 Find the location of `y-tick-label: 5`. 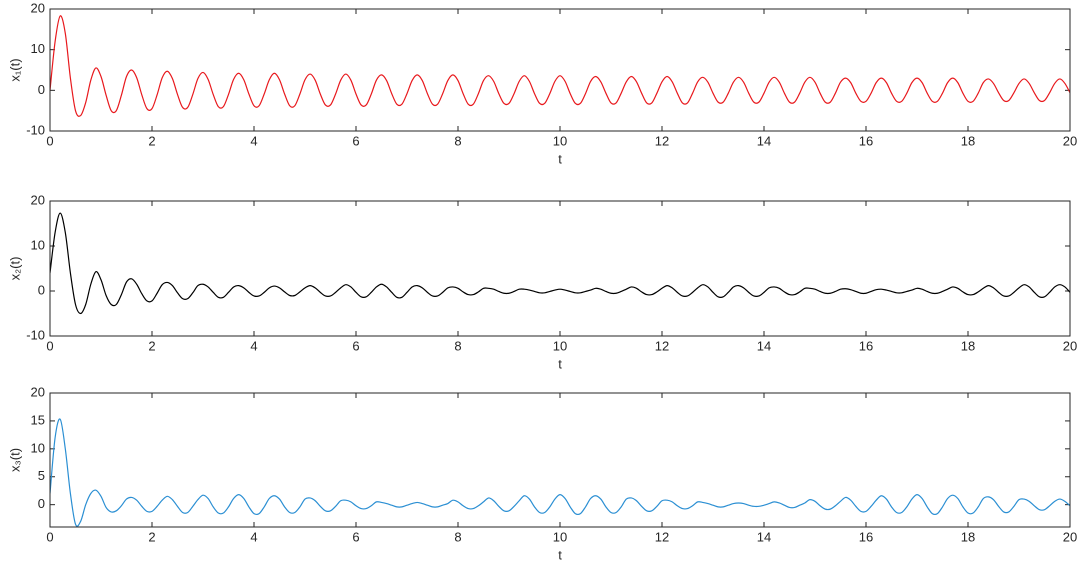

y-tick-label: 5 is located at coordinates (41, 475).